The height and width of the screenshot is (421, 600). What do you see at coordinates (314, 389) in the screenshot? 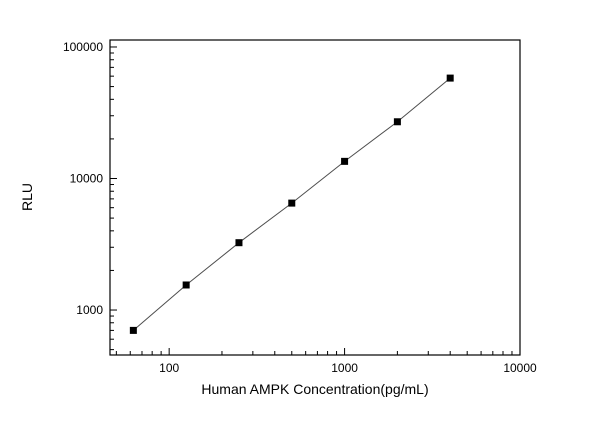
I see `x-axis-label: Human AMPK Concentration(pg/mL)` at bounding box center [314, 389].